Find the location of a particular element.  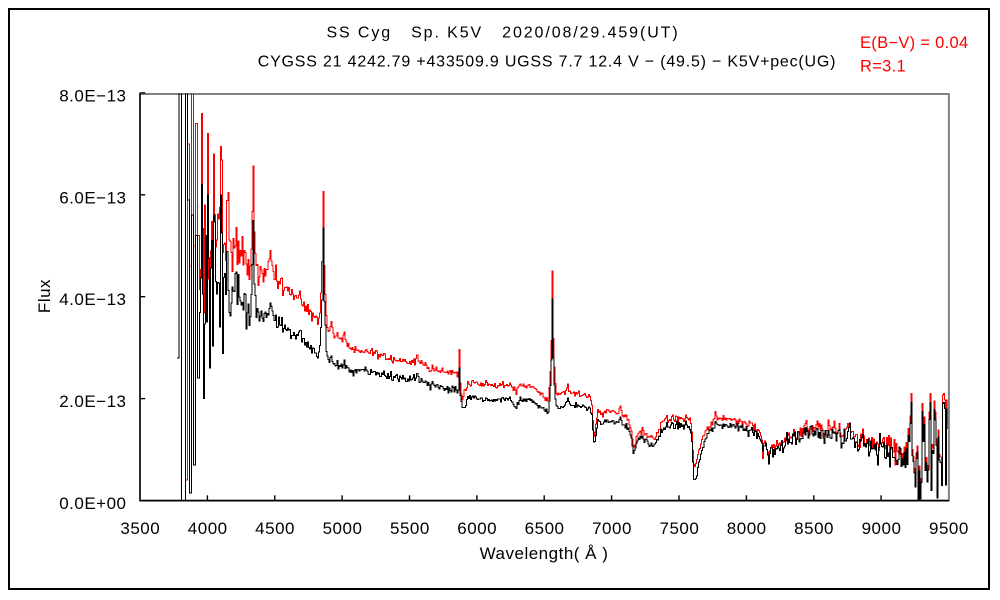

svg-text: Wavelength( Å ) is located at coordinates (544, 553).